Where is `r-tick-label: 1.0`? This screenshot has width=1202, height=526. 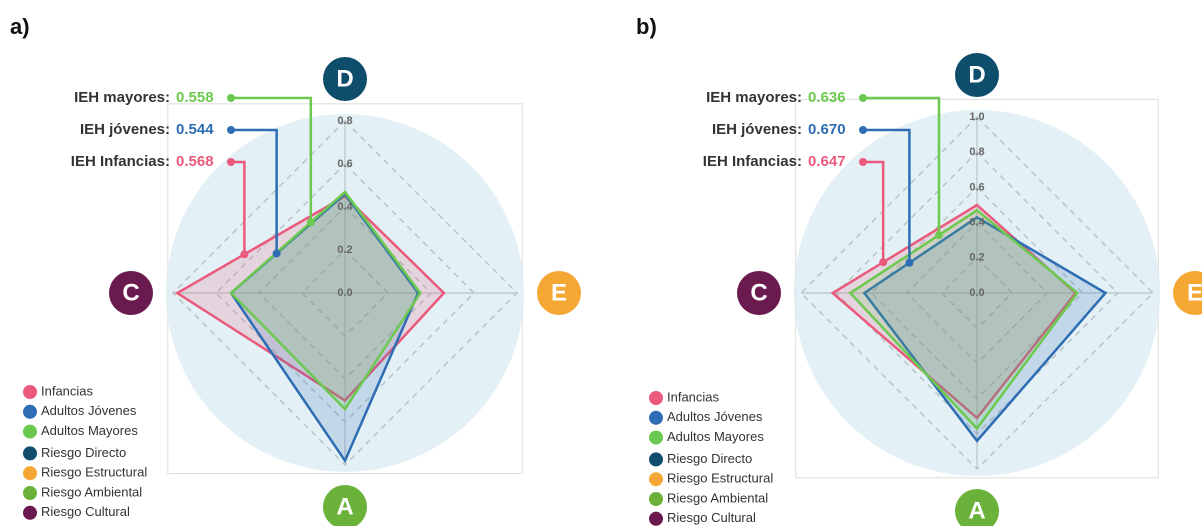
r-tick-label: 1.0 is located at coordinates (976, 117).